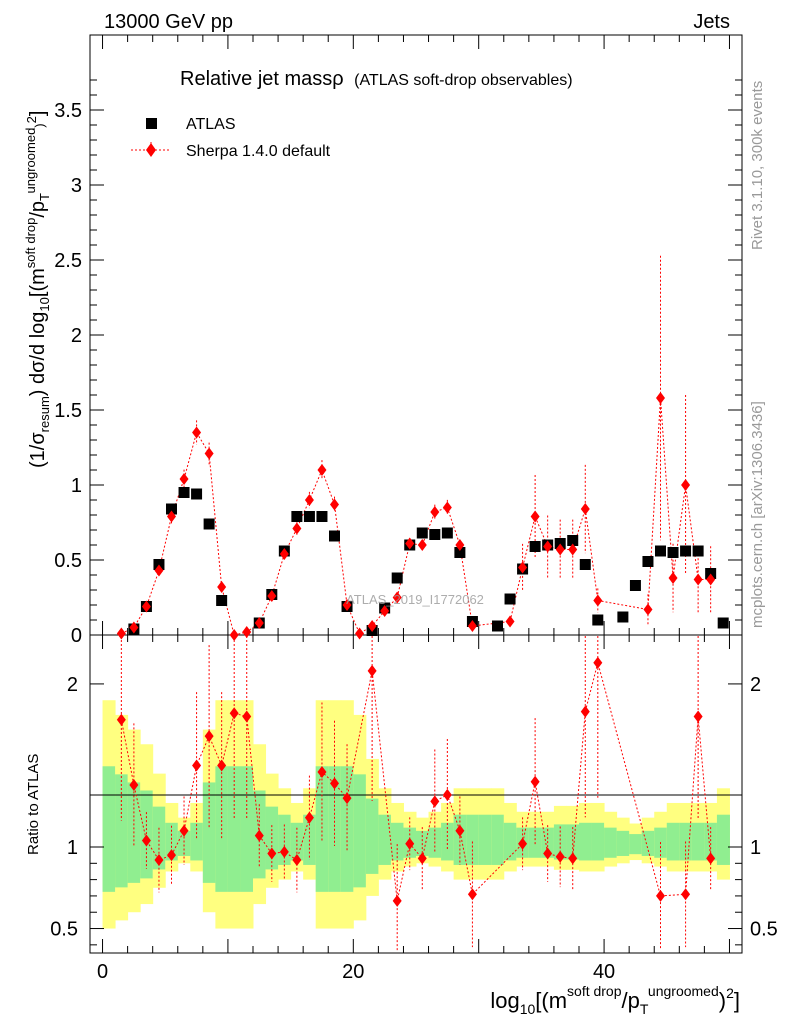 This screenshot has width=786, height=1024. I want to click on ratio-y-tick-label-right: 1, so click(755, 848).